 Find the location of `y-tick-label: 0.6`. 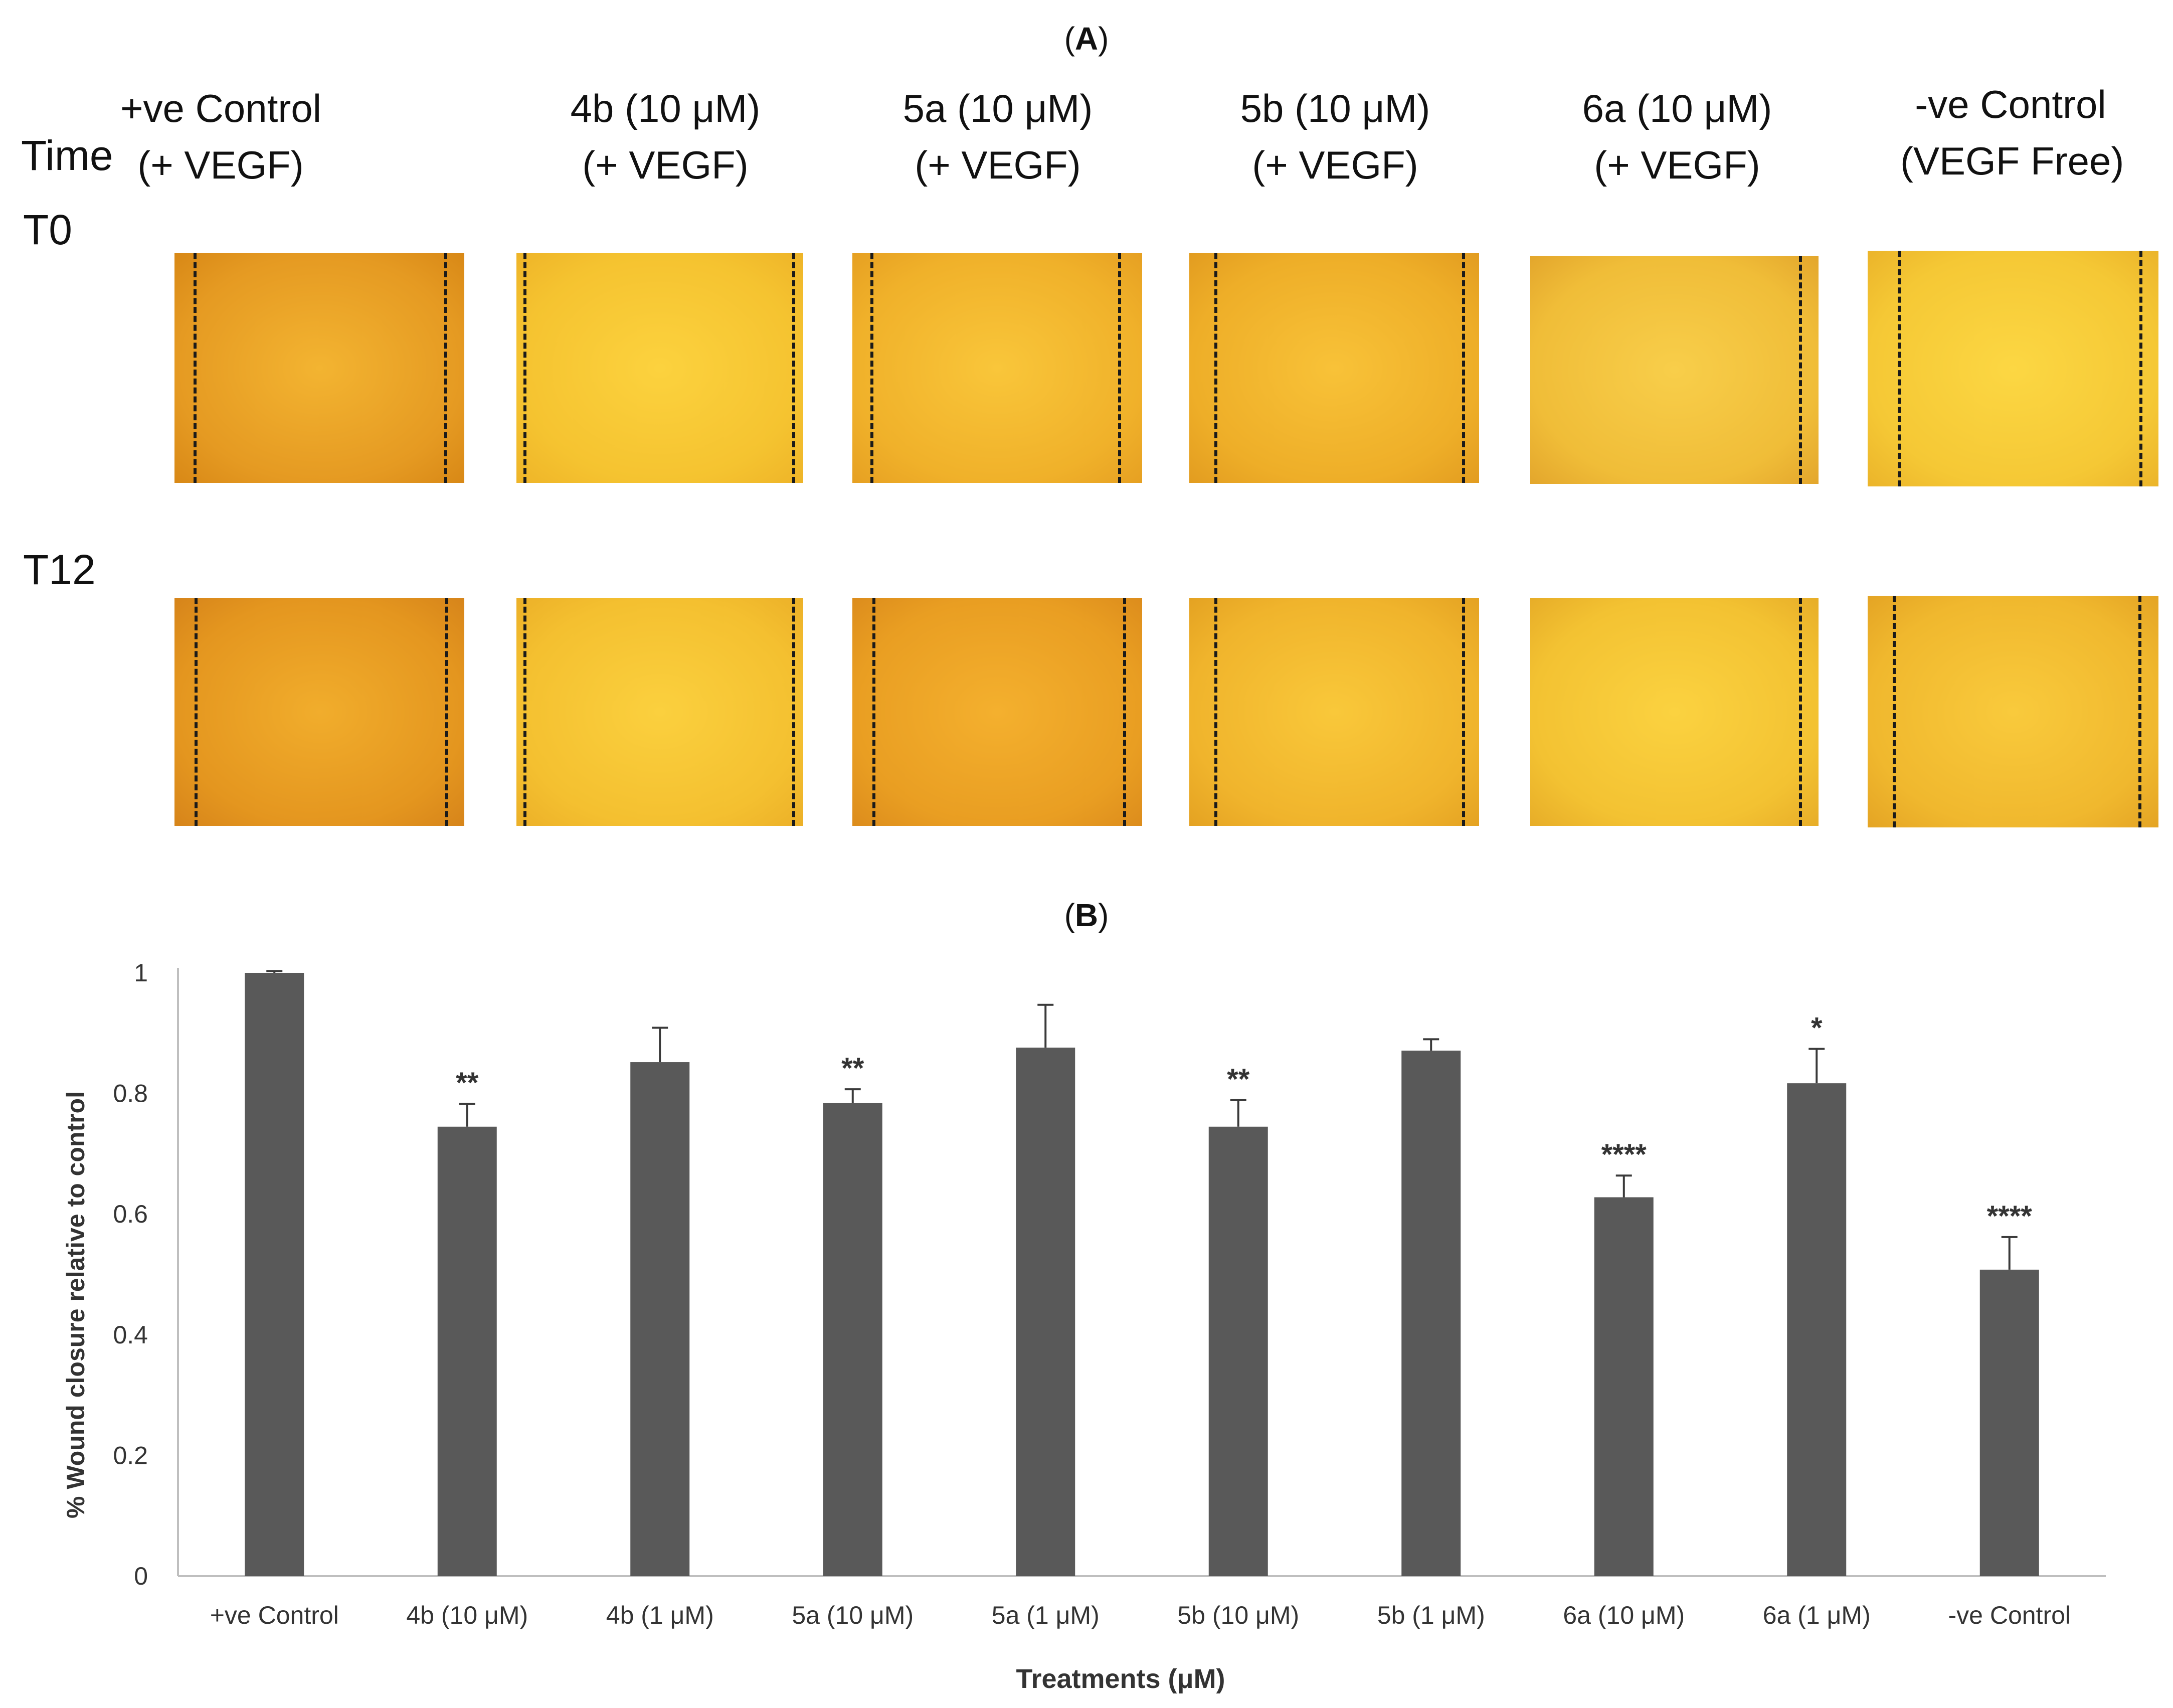

y-tick-label: 0.6 is located at coordinates (130, 1214).